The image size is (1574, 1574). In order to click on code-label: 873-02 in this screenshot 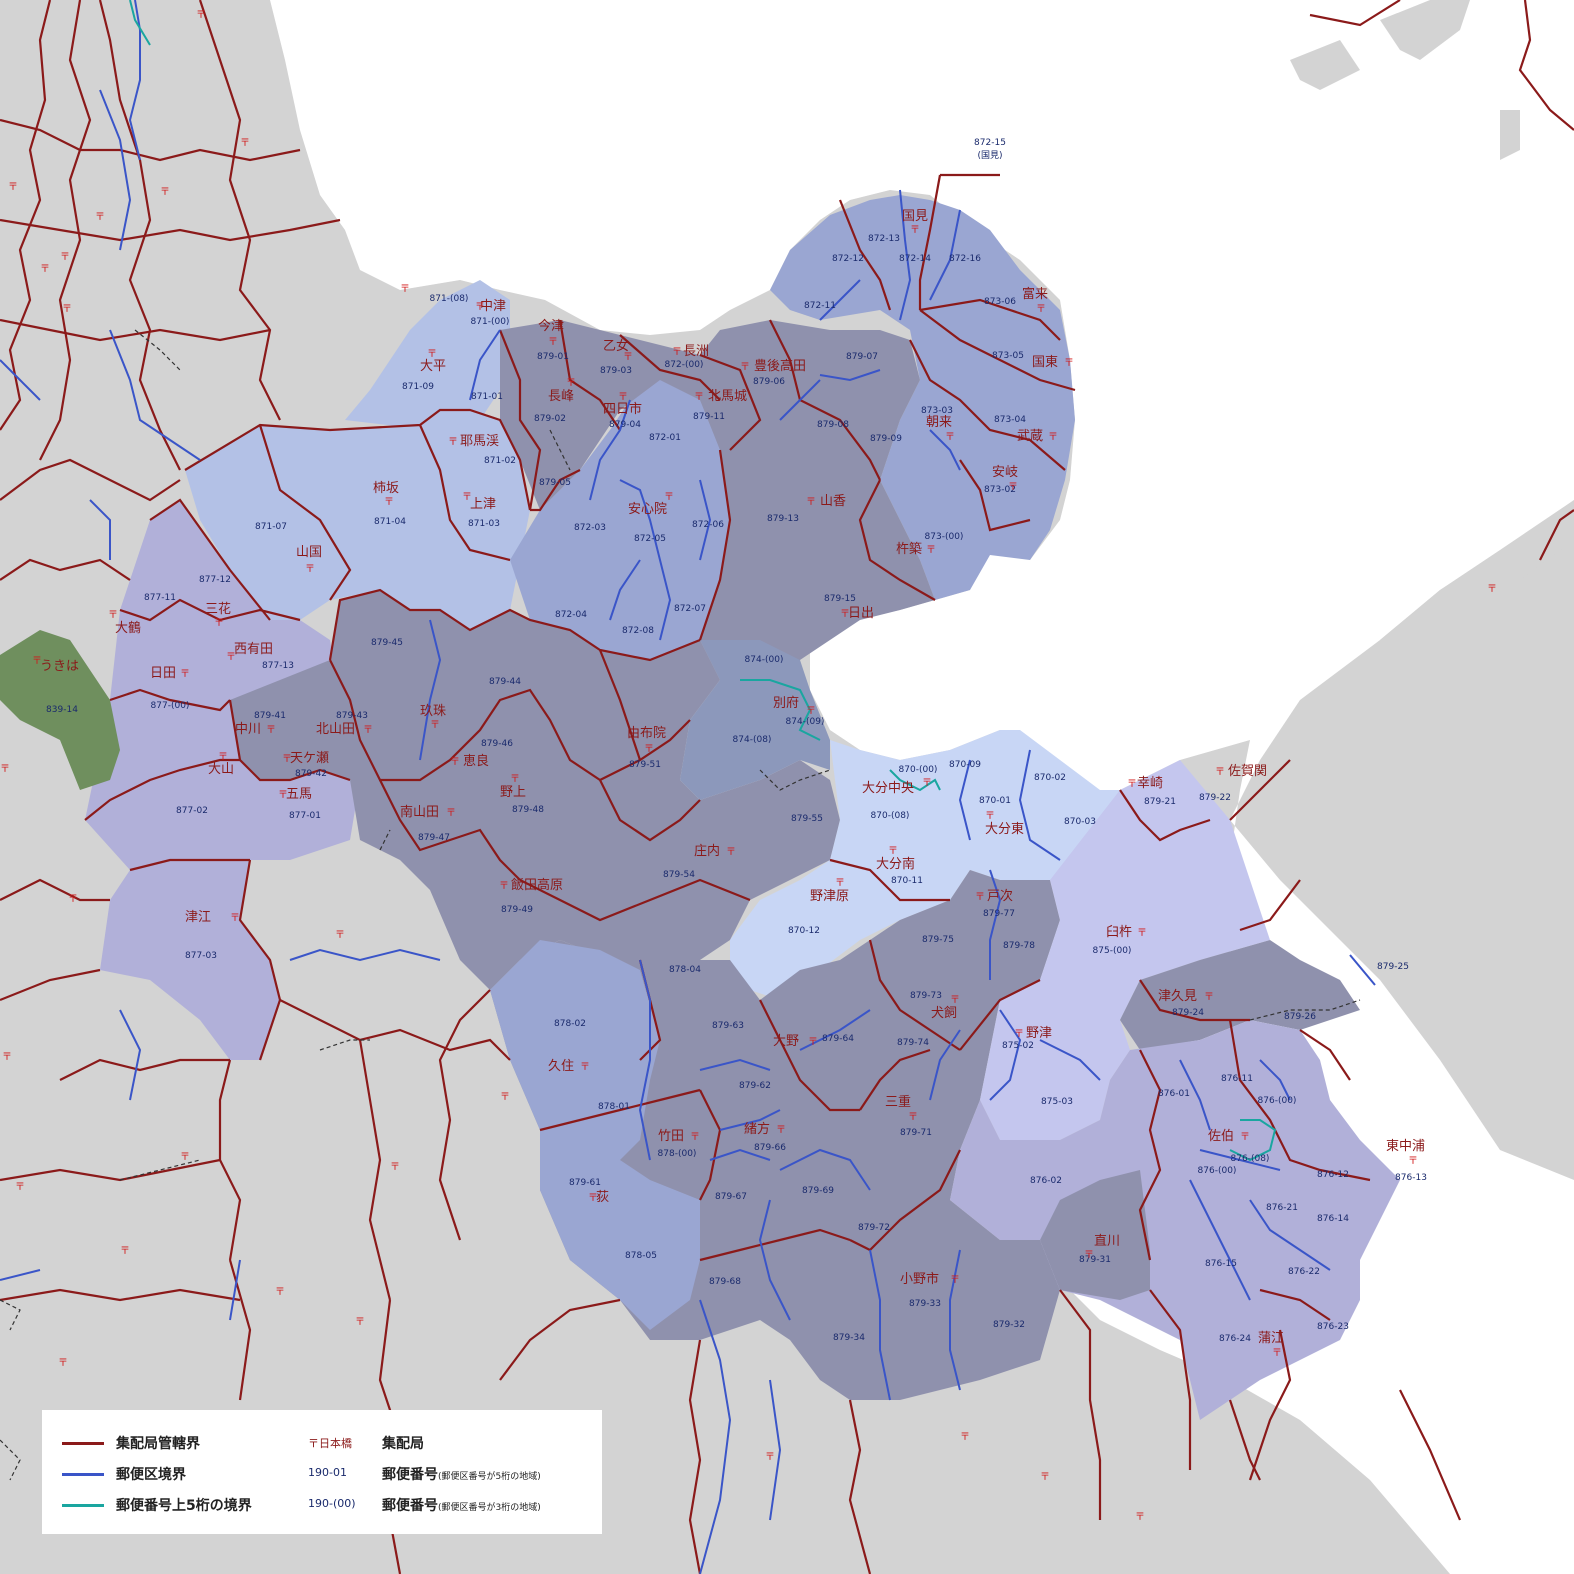, I will do `click(1000, 490)`.